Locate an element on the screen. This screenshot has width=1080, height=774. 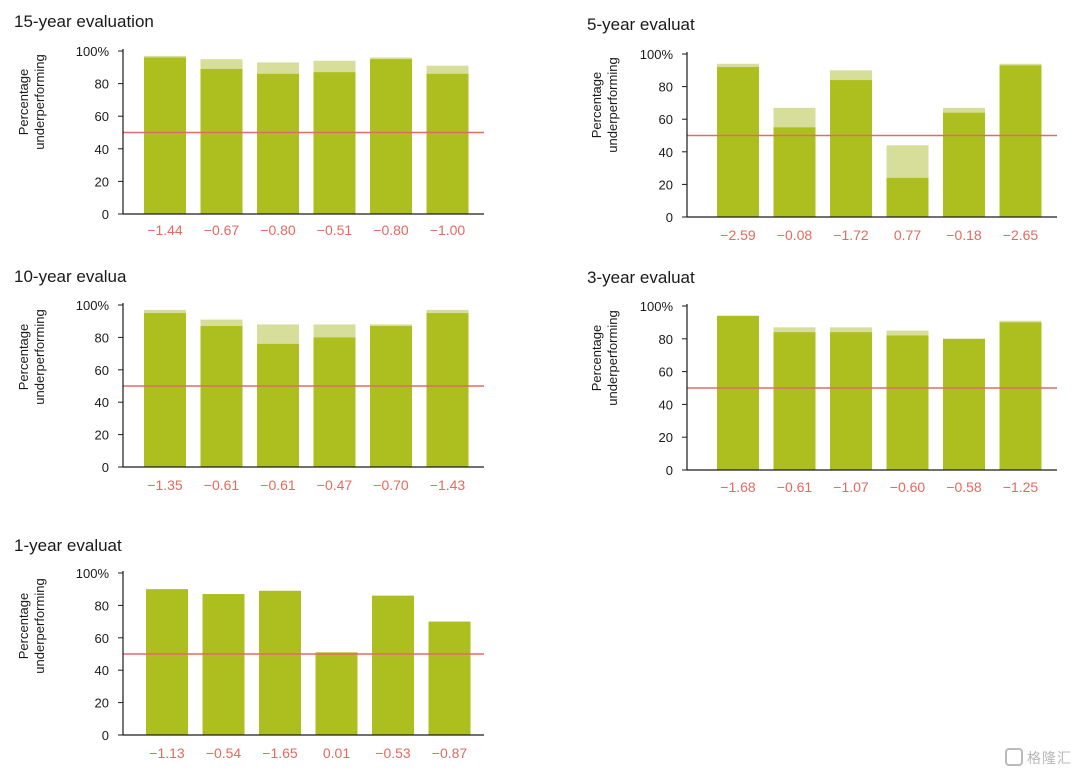
category-label: −1.72 is located at coordinates (851, 235).